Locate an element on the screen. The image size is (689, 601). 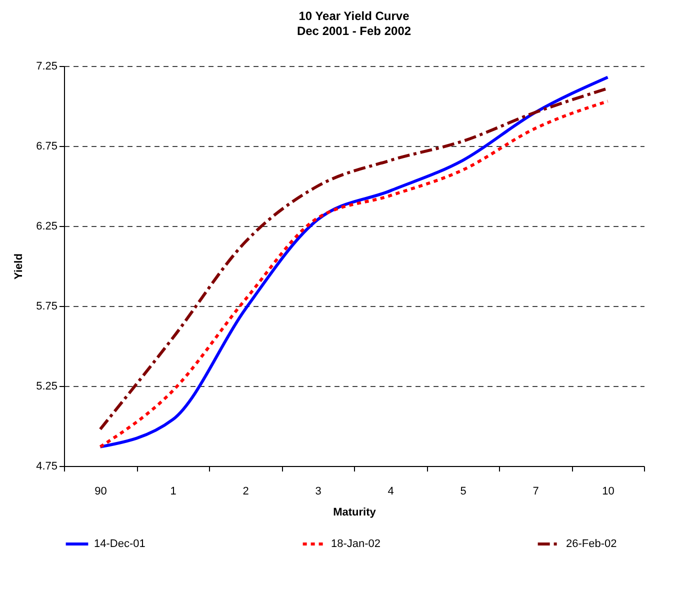
chart-title: 10 Year Yield Curve is located at coordinates (354, 16).